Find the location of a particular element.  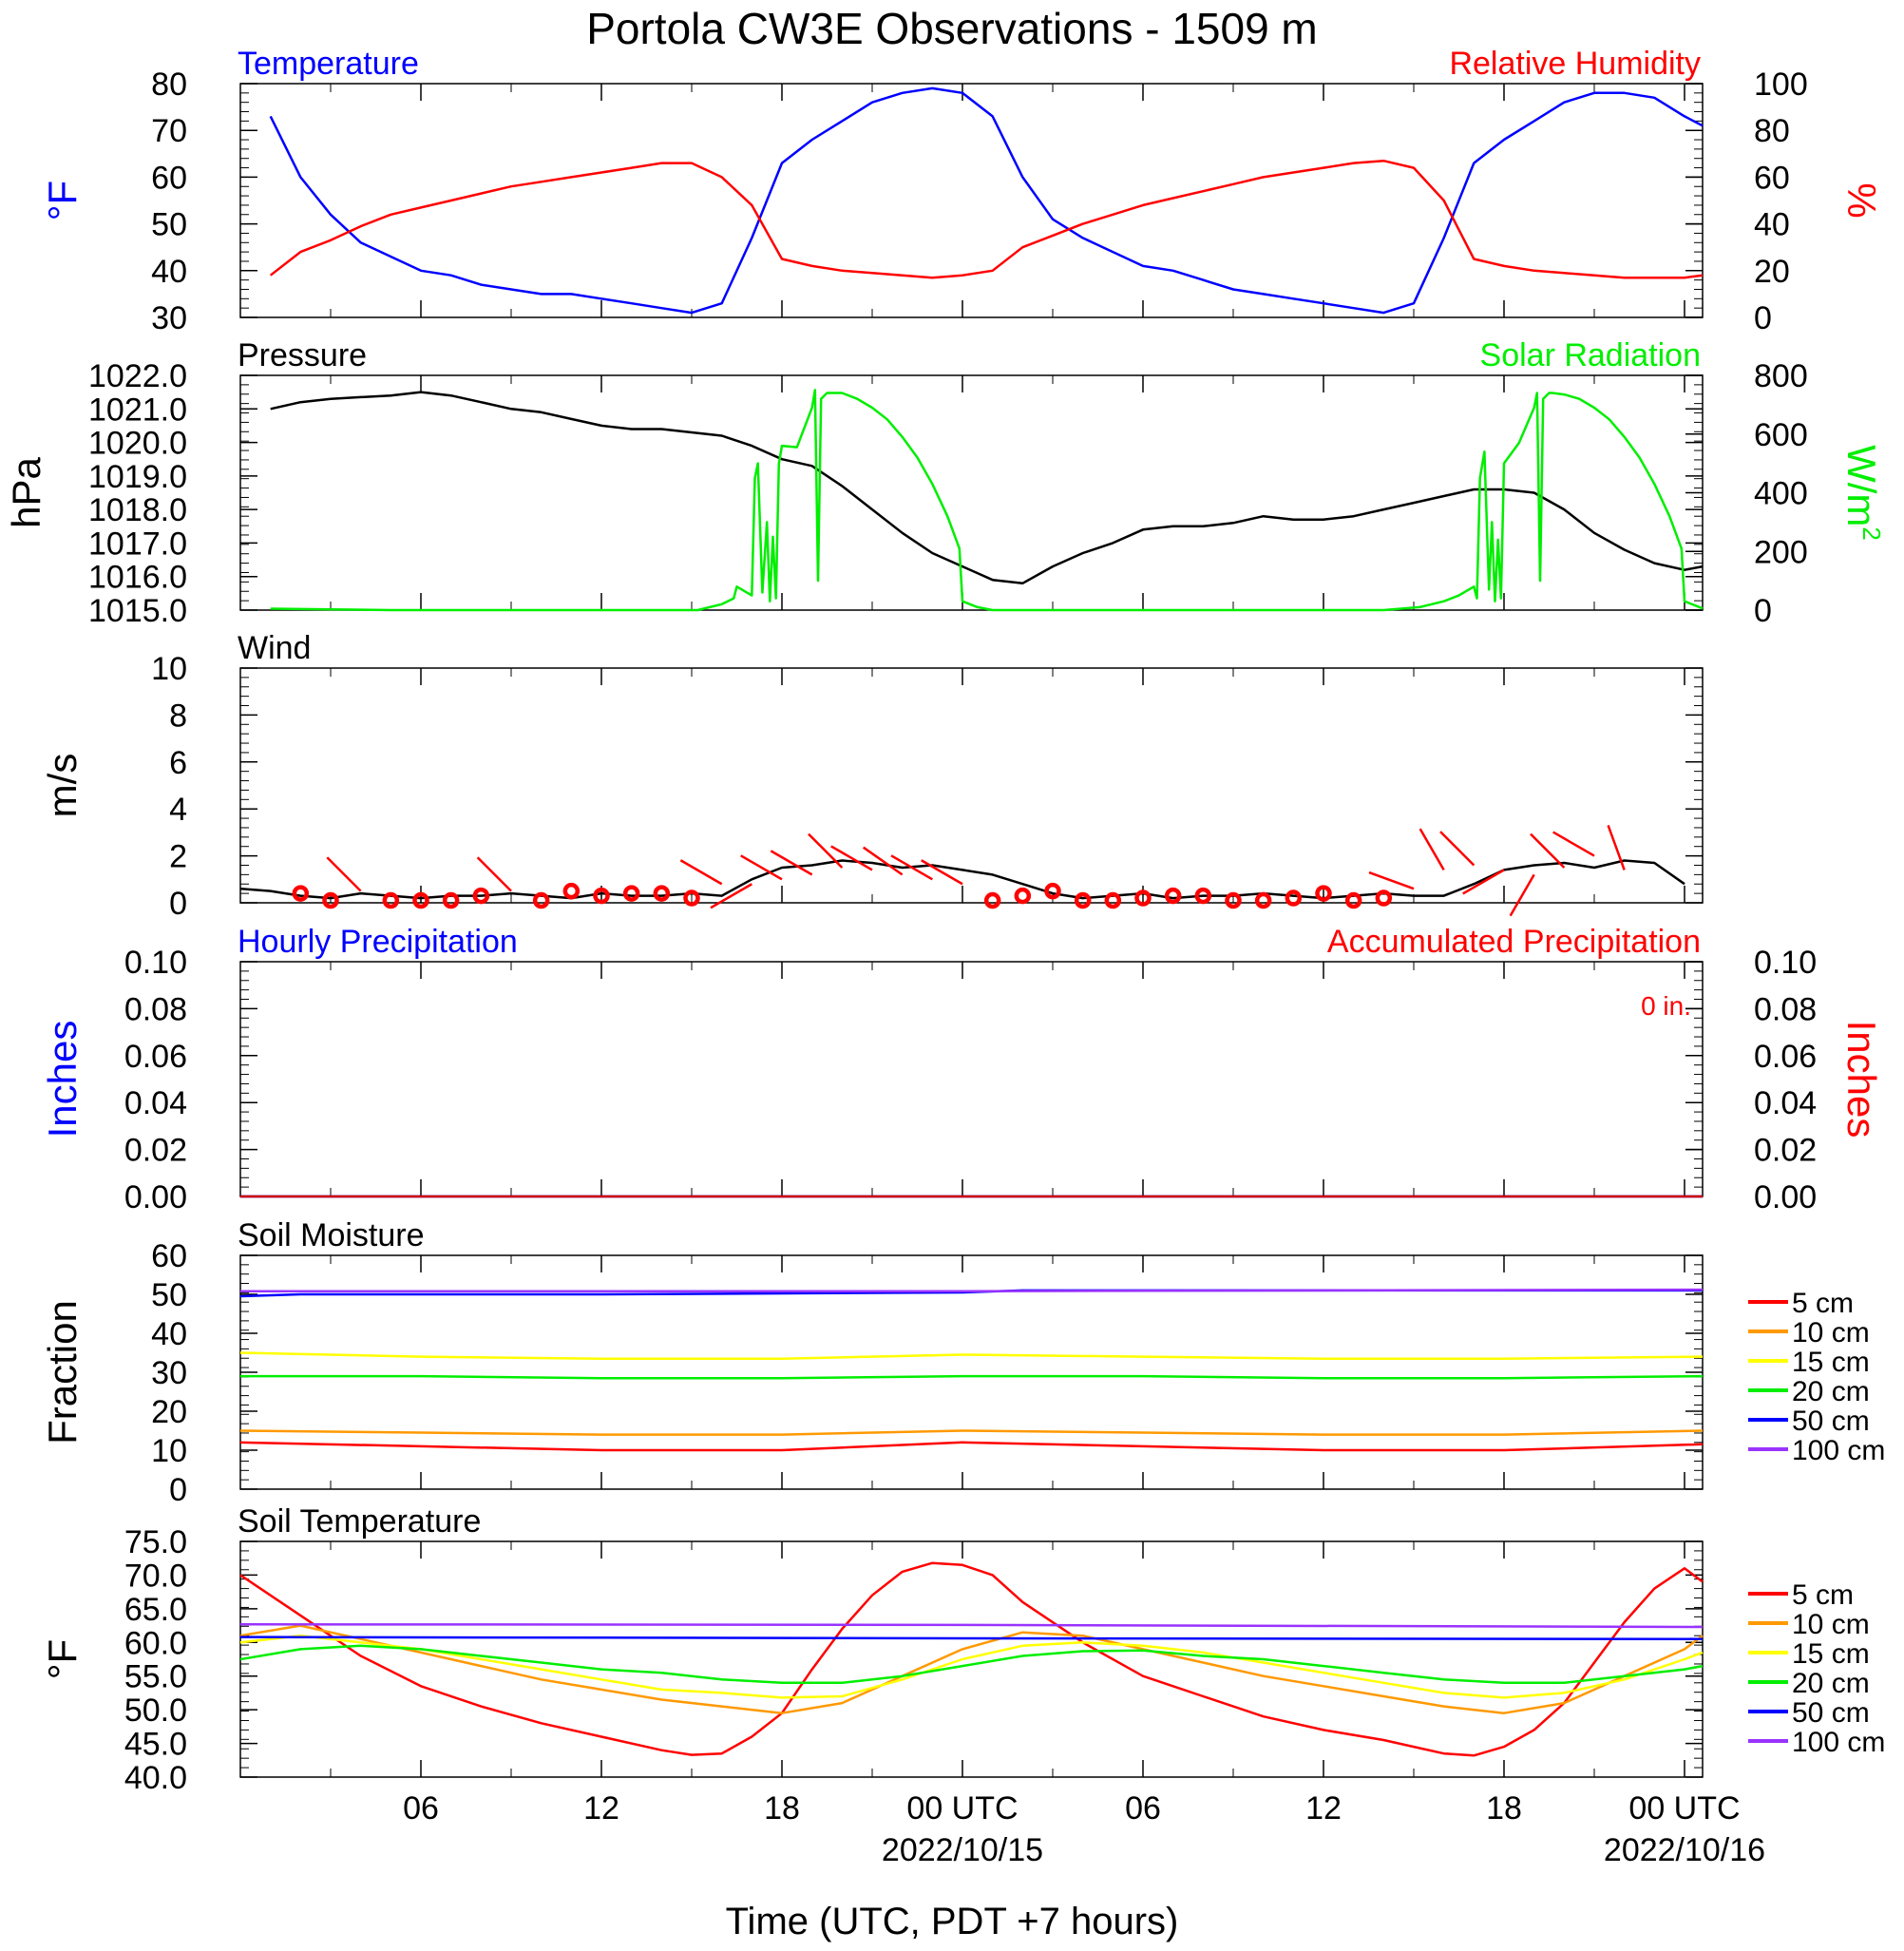

y-tick-label-left: 70.0 is located at coordinates (155, 1576).